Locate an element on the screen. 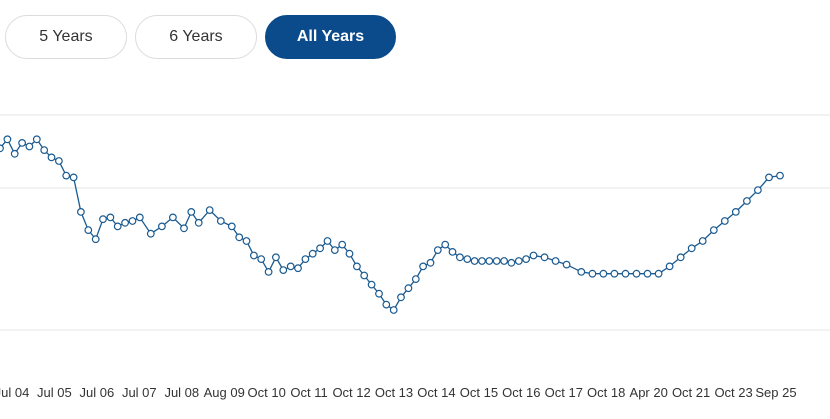  range-button-6-years: 6 Years is located at coordinates (196, 37).